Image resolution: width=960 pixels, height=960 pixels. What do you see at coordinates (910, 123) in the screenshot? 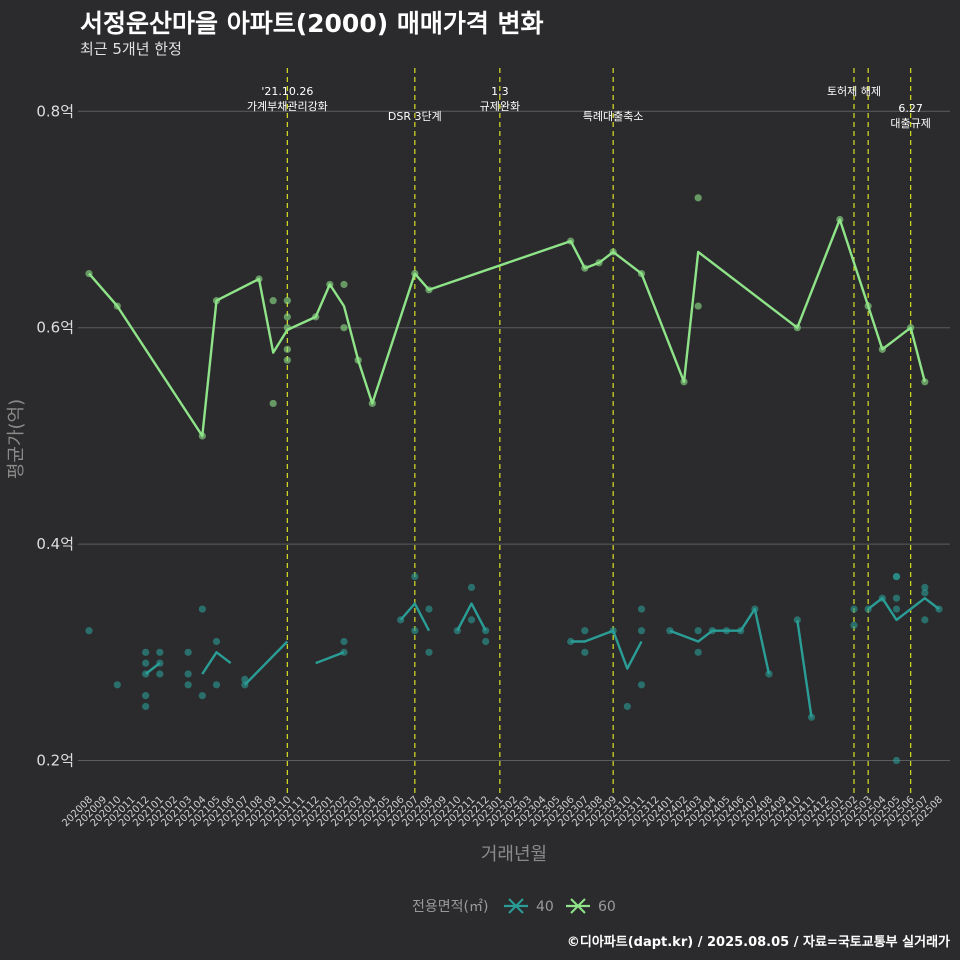
I see `event-label: 대출규제` at bounding box center [910, 123].